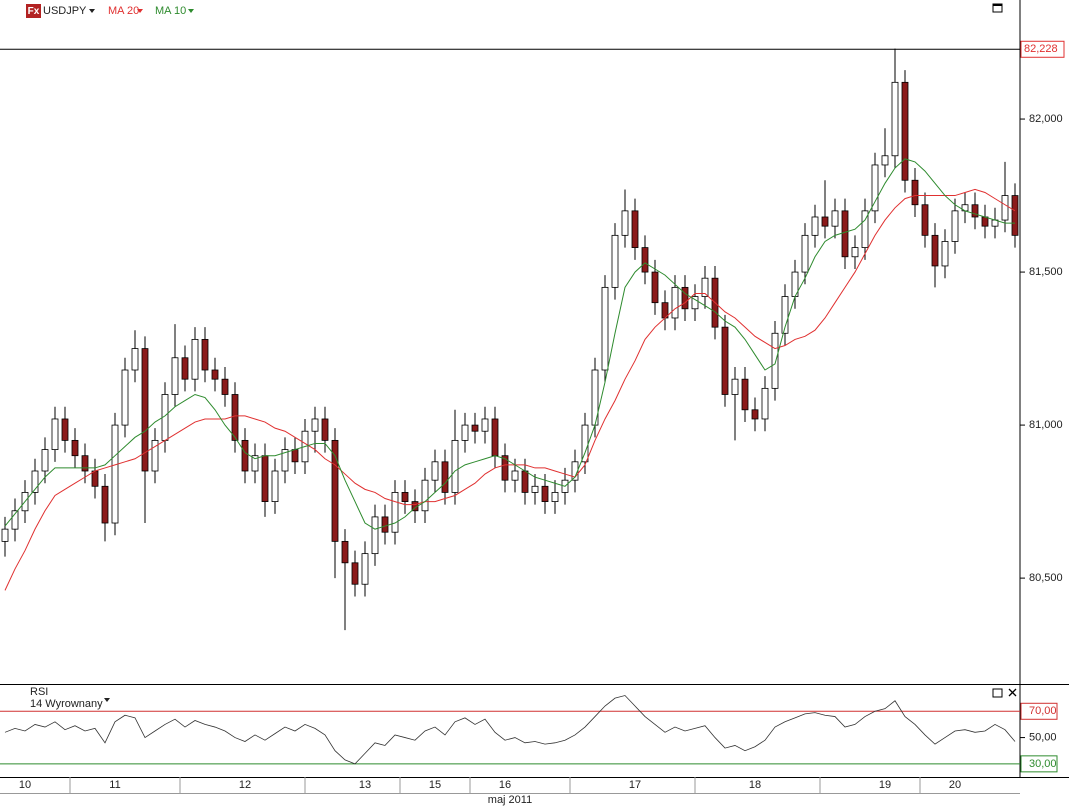 The image size is (1069, 807). I want to click on x-tick-label: 19, so click(885, 785).